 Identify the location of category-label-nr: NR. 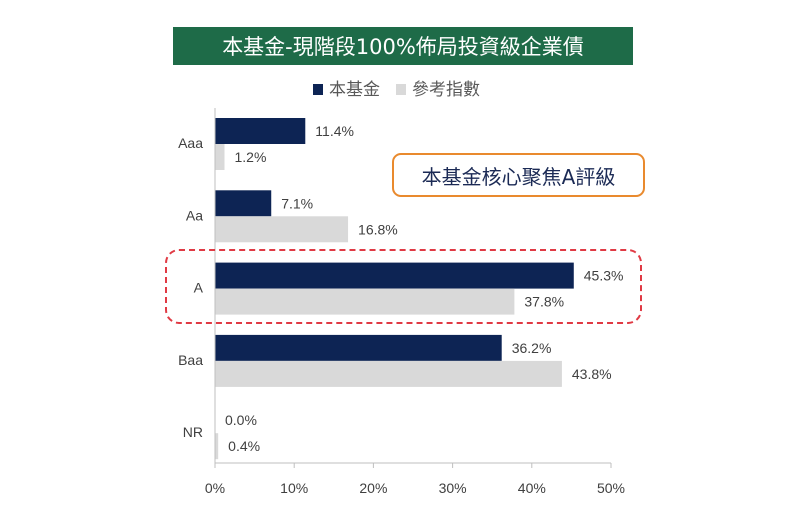
(193, 432).